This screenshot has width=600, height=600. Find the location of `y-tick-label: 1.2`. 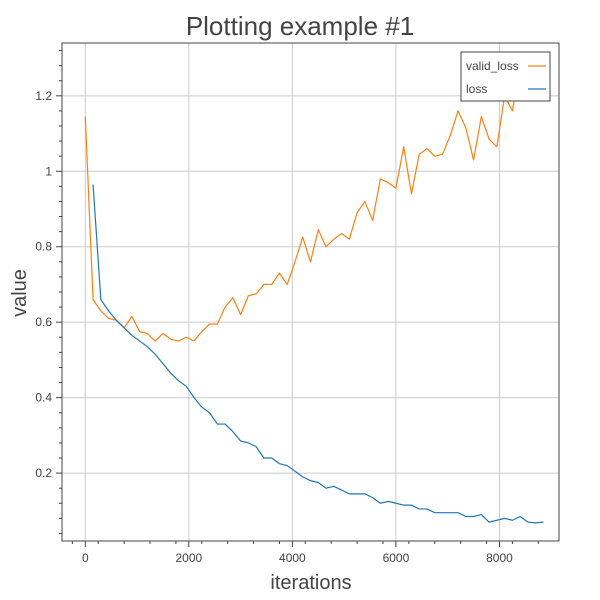

y-tick-label: 1.2 is located at coordinates (43, 96).